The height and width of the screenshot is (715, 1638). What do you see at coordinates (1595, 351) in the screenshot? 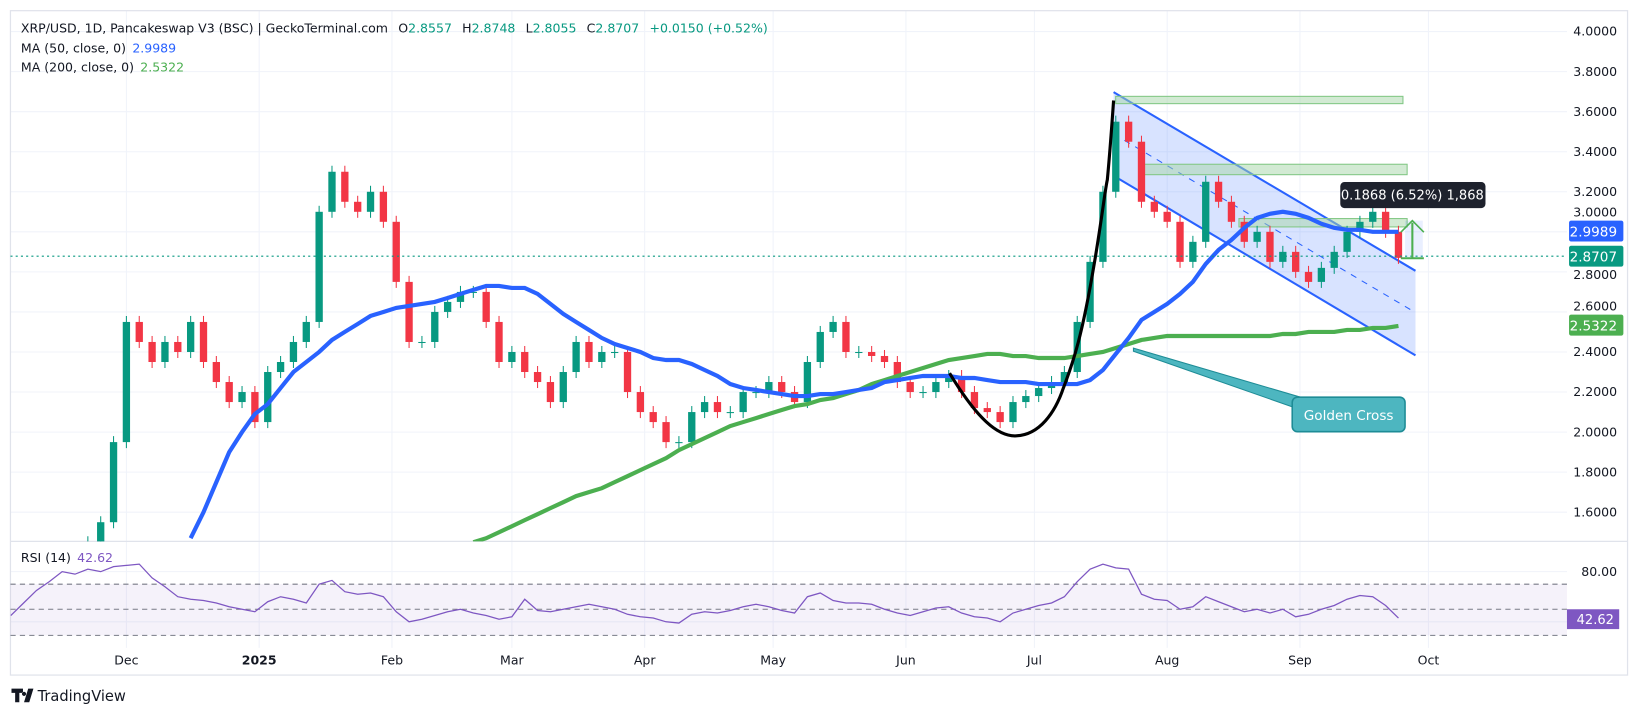
I see `price-tick-label: 2.4000` at bounding box center [1595, 351].